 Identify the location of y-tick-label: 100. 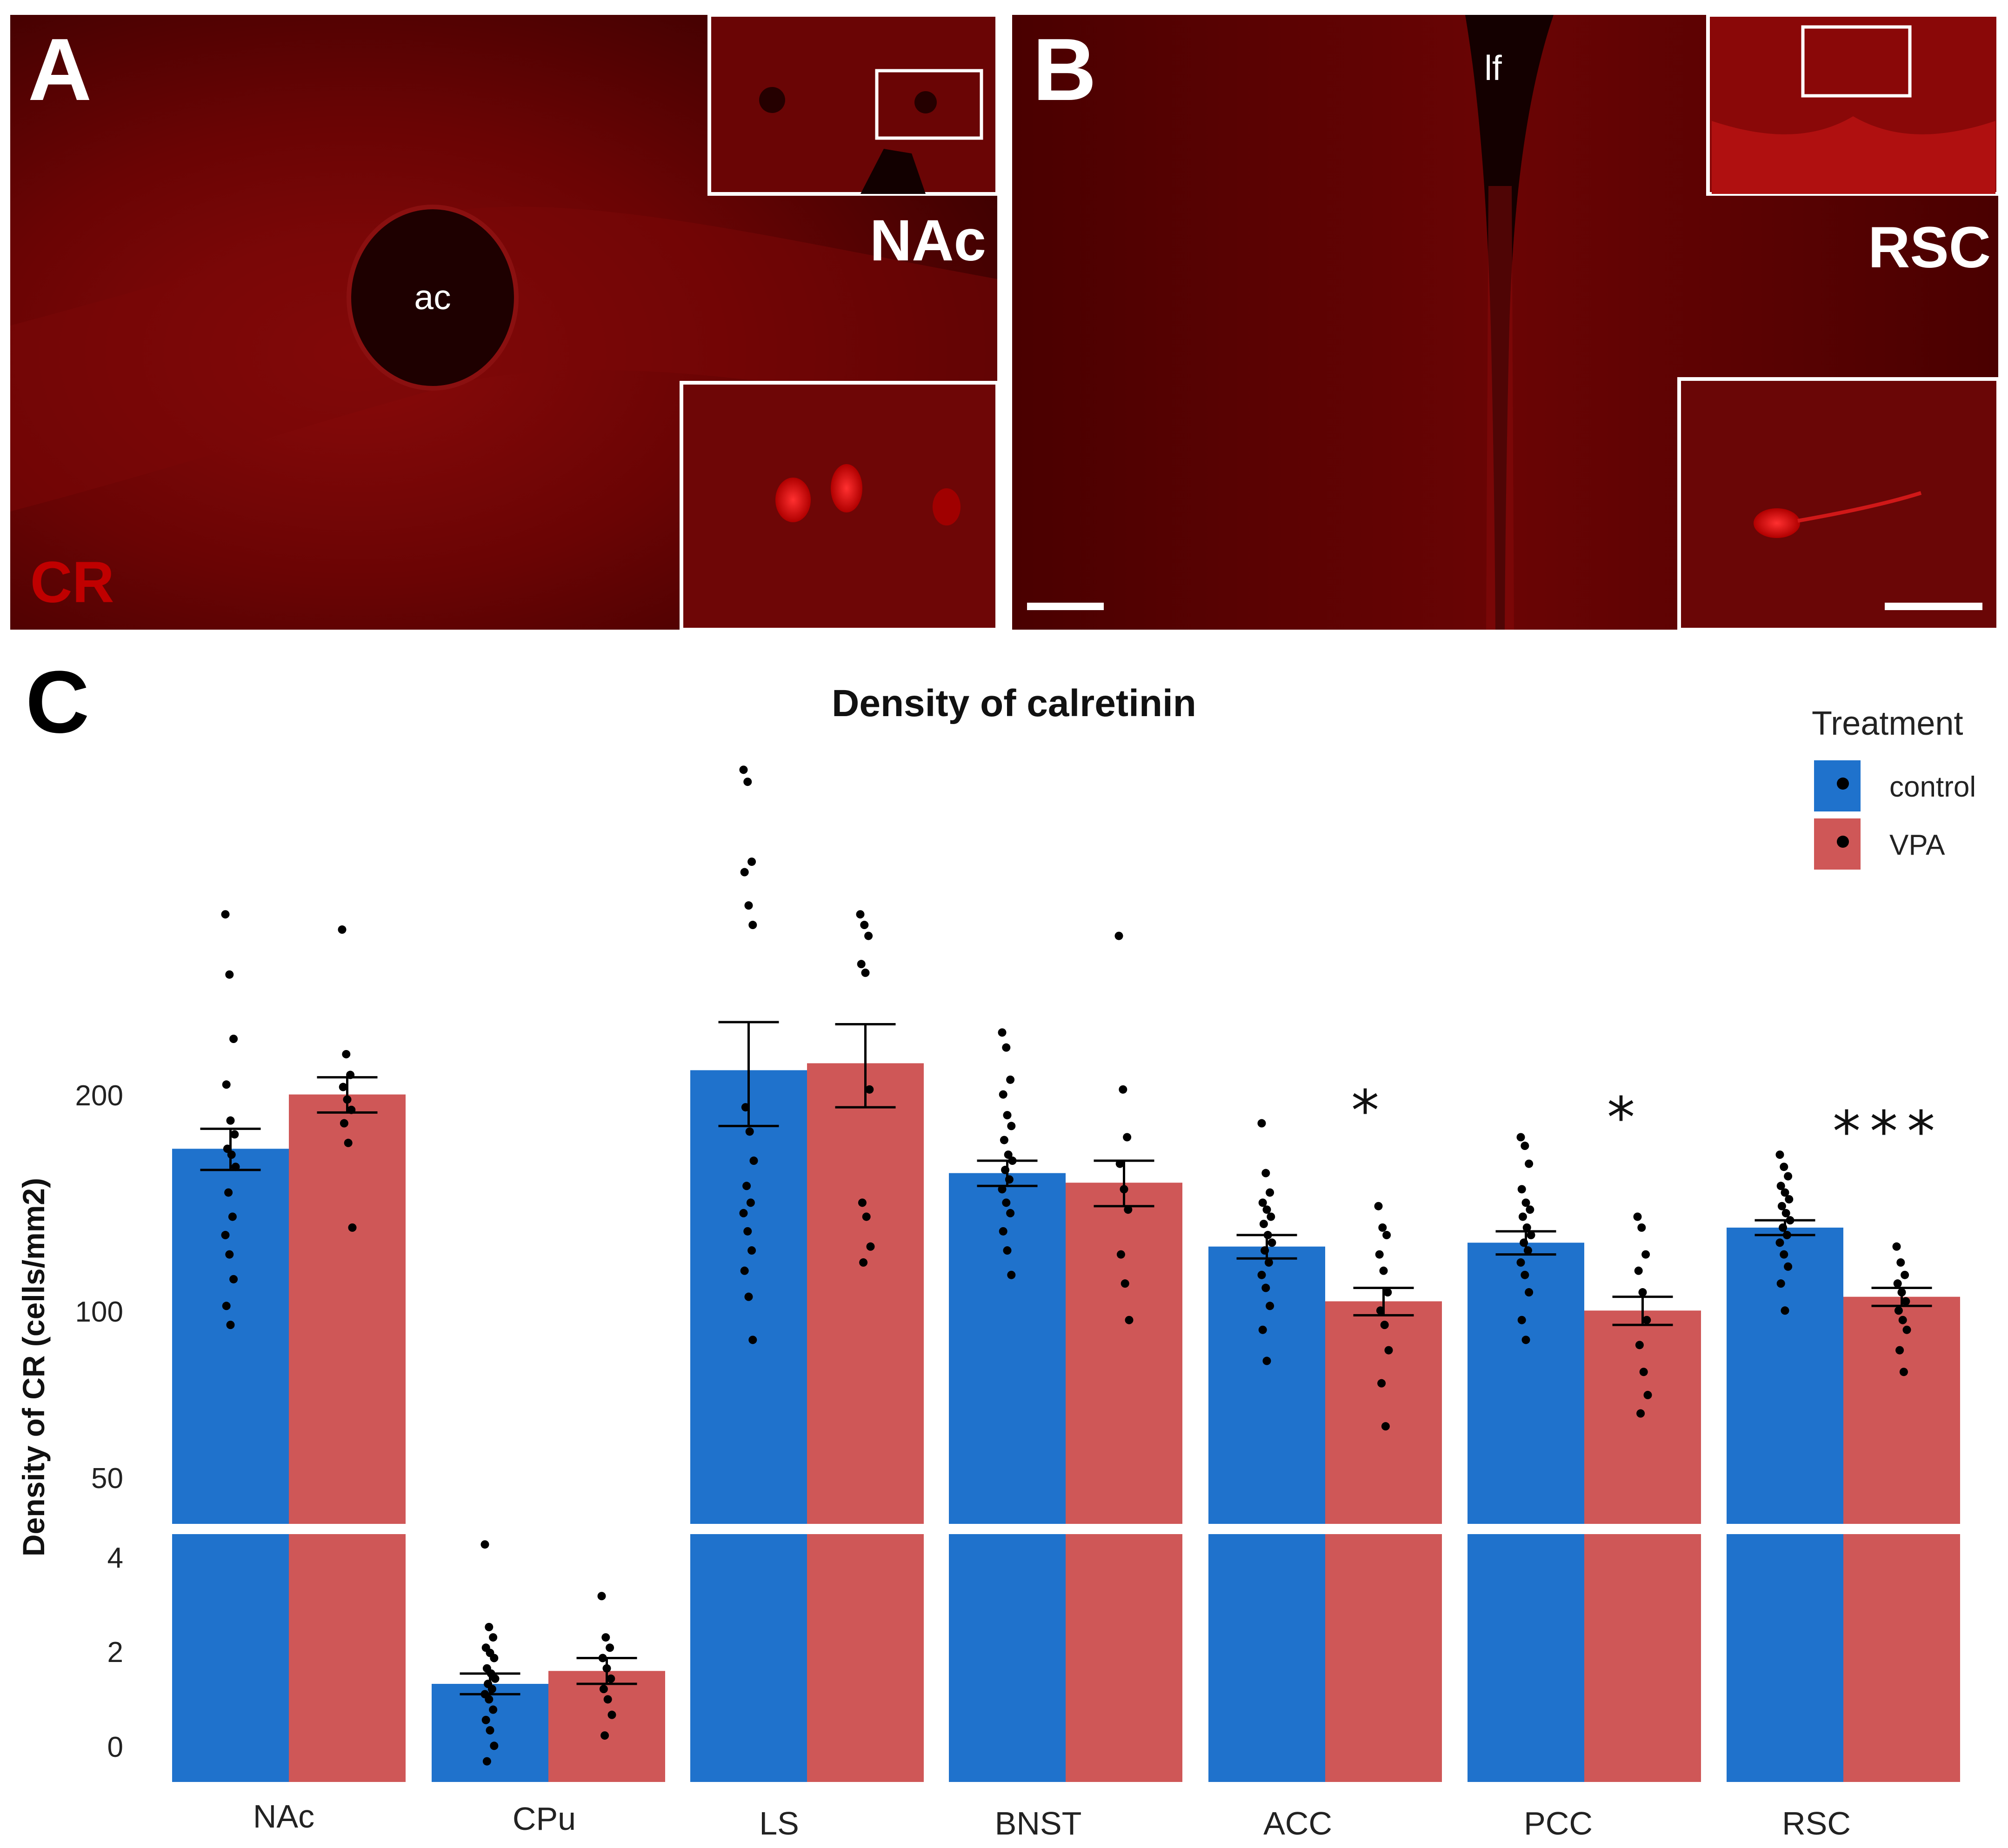
(99, 1312).